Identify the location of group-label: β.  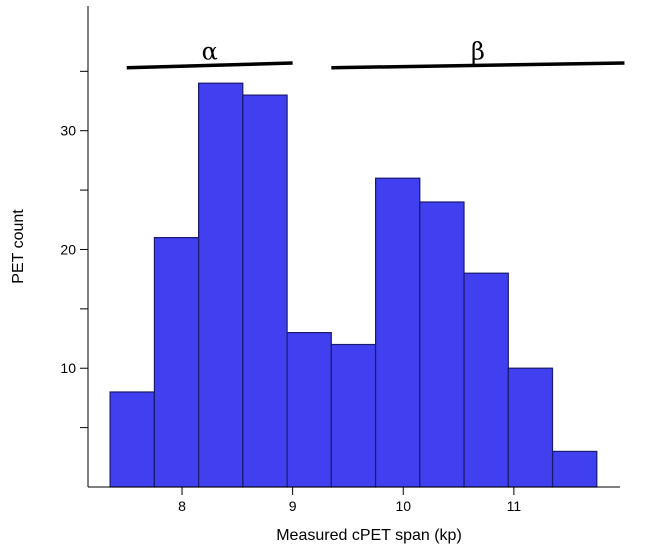
(478, 51).